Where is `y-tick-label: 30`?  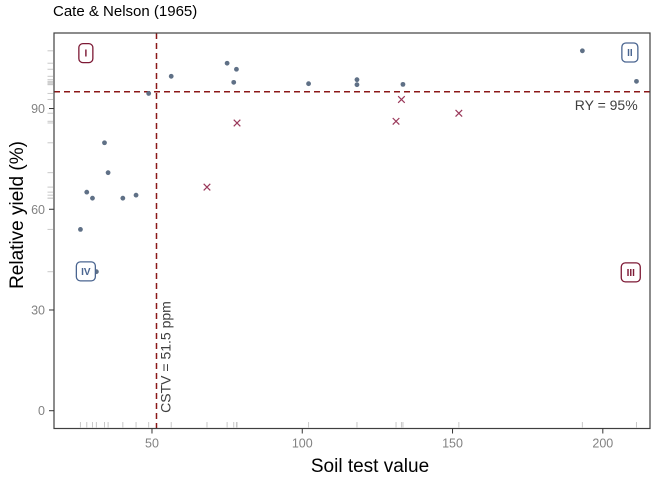 y-tick-label: 30 is located at coordinates (38, 310).